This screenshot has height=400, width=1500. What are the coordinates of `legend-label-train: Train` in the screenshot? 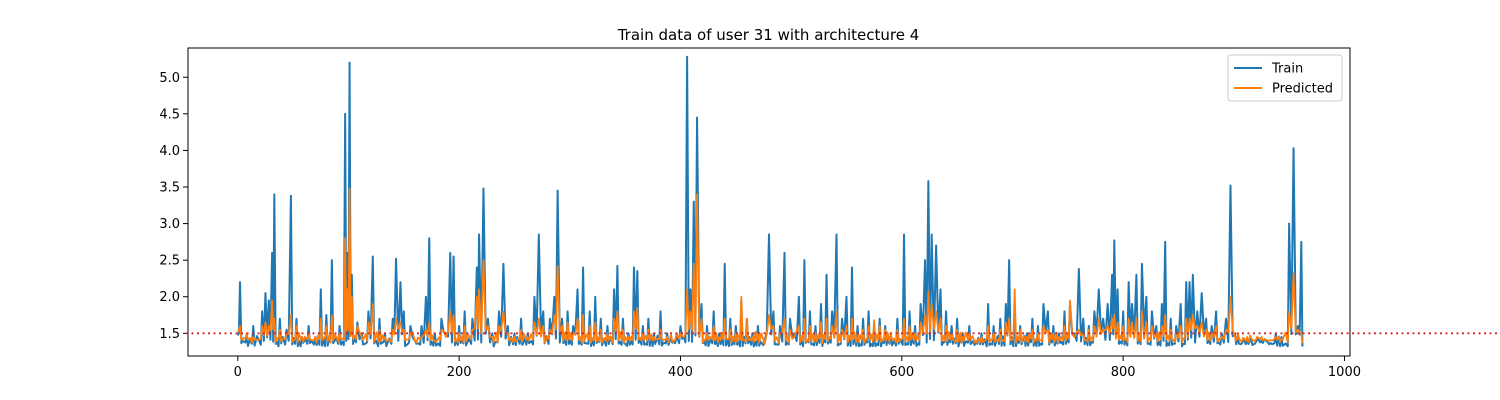 It's located at (1287, 69).